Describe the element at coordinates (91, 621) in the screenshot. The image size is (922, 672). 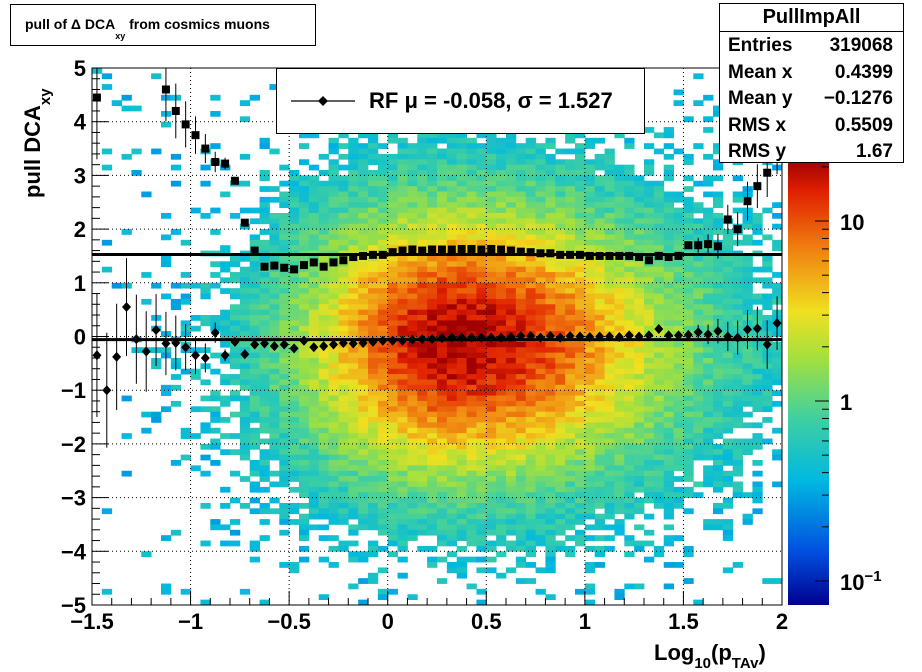
I see `x-tick-label: −1.5` at that location.